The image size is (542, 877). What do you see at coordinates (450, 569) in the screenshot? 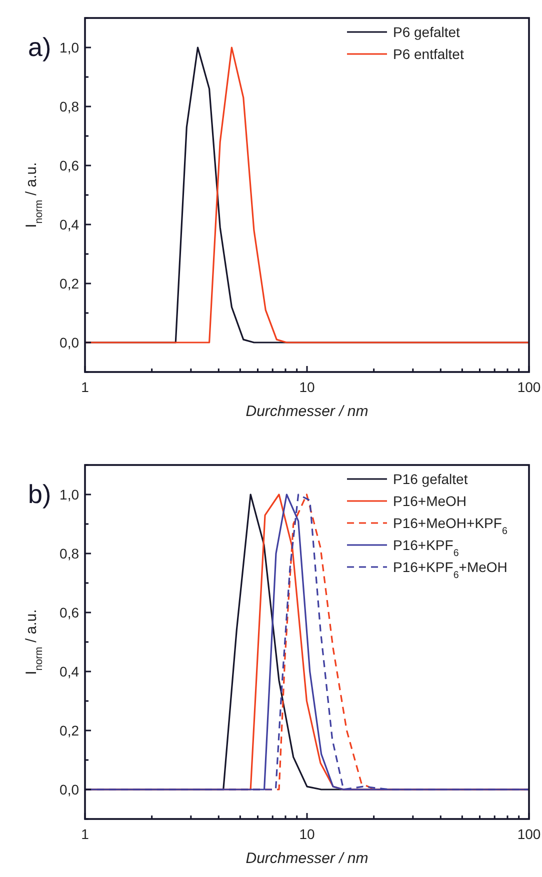
I see `legend-label: P16+KPF$_{6}$+MeOH` at bounding box center [450, 569].